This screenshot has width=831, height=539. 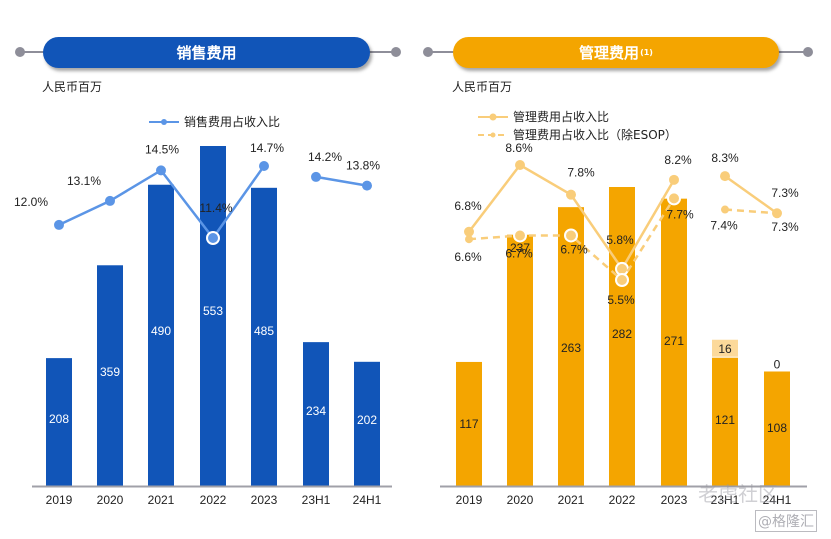 I want to click on bar-value-label: 271, so click(x=674, y=341).